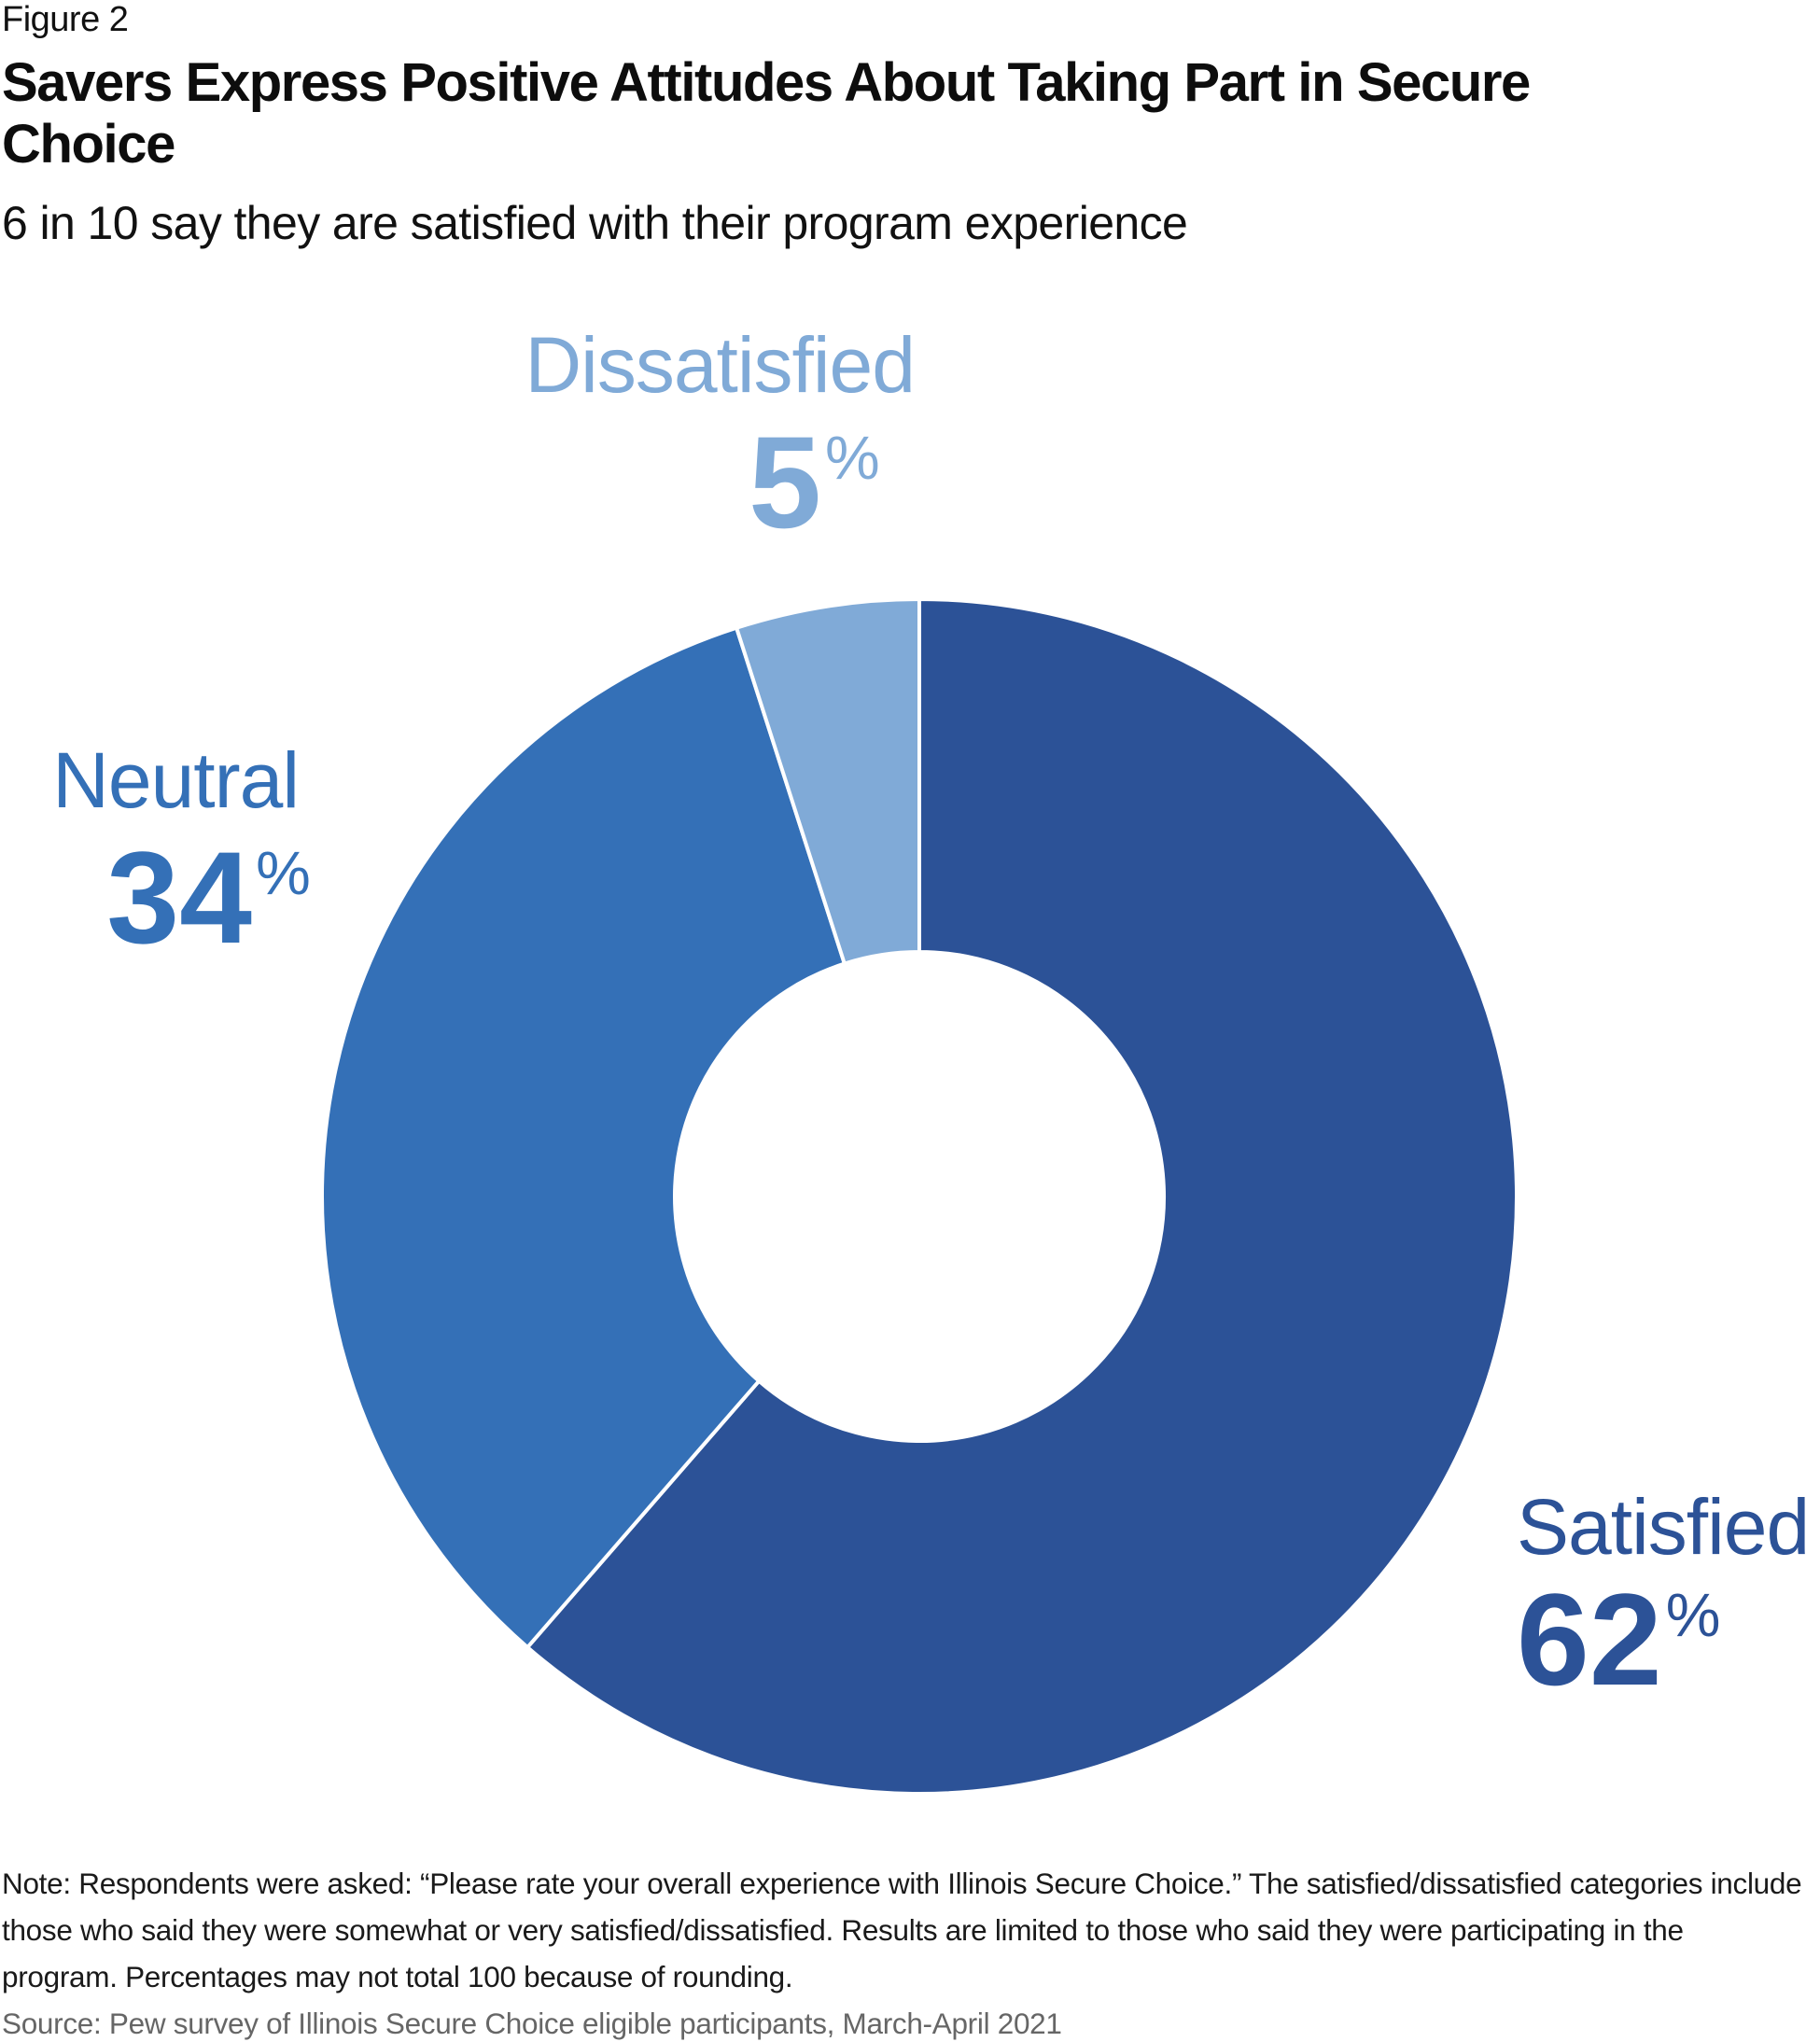 The height and width of the screenshot is (2042, 1820). What do you see at coordinates (785, 482) in the screenshot?
I see `label-dissatisfied-value: 5` at bounding box center [785, 482].